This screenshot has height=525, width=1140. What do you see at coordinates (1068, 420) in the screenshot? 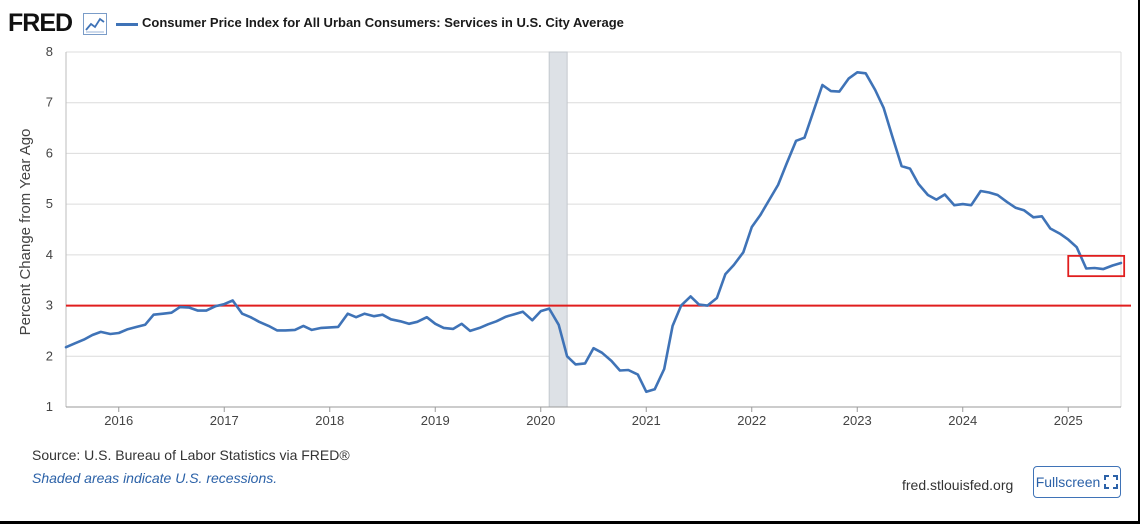
I see `x-tick-label: 2025` at bounding box center [1068, 420].